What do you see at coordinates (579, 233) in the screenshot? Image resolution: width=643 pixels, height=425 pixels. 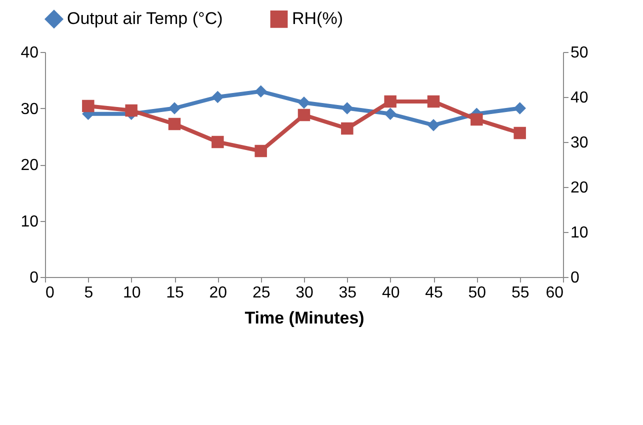 I see `y2-tick-label: 10` at bounding box center [579, 233].